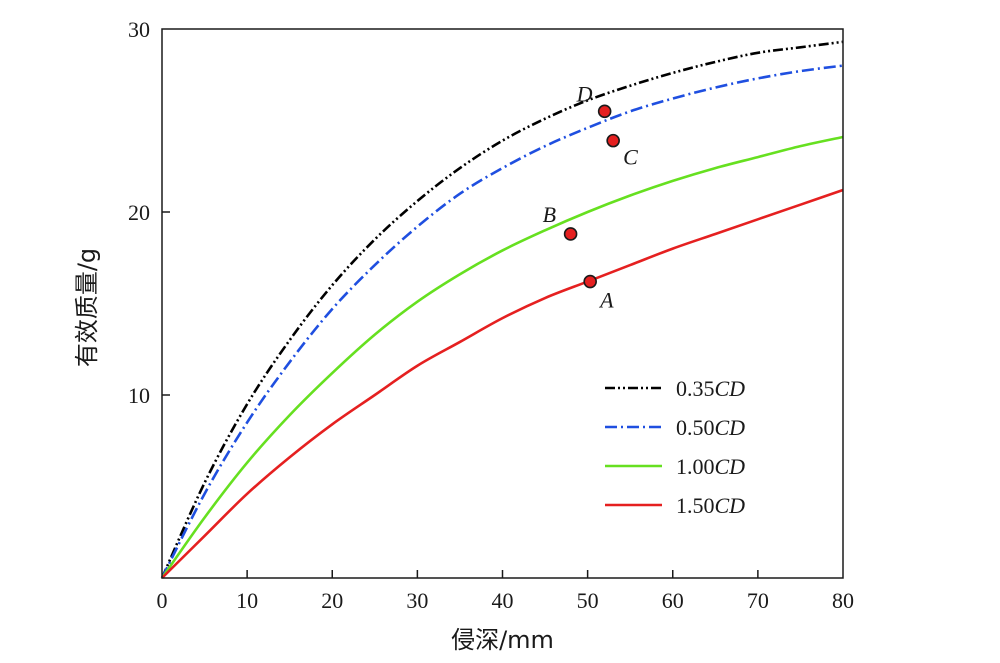  Describe the element at coordinates (590, 281) in the screenshot. I see `point-marker-a` at that location.